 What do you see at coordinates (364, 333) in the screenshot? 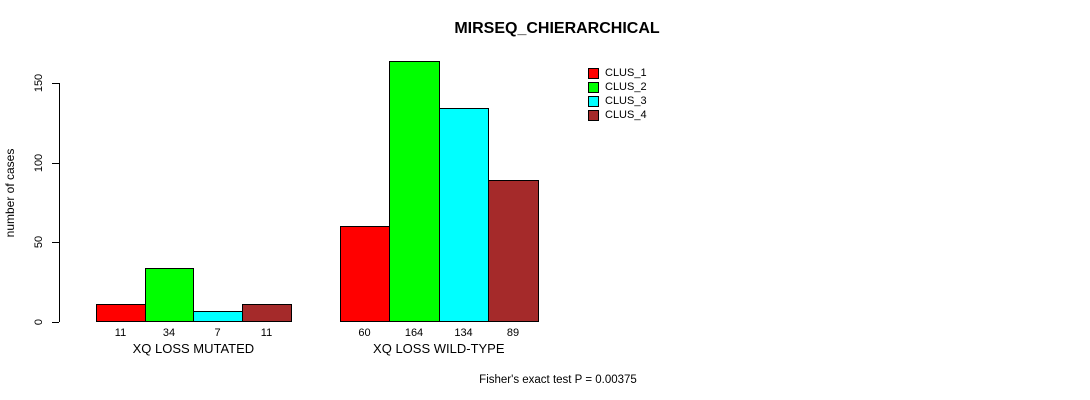
I see `bar-value-label: 60` at bounding box center [364, 333].